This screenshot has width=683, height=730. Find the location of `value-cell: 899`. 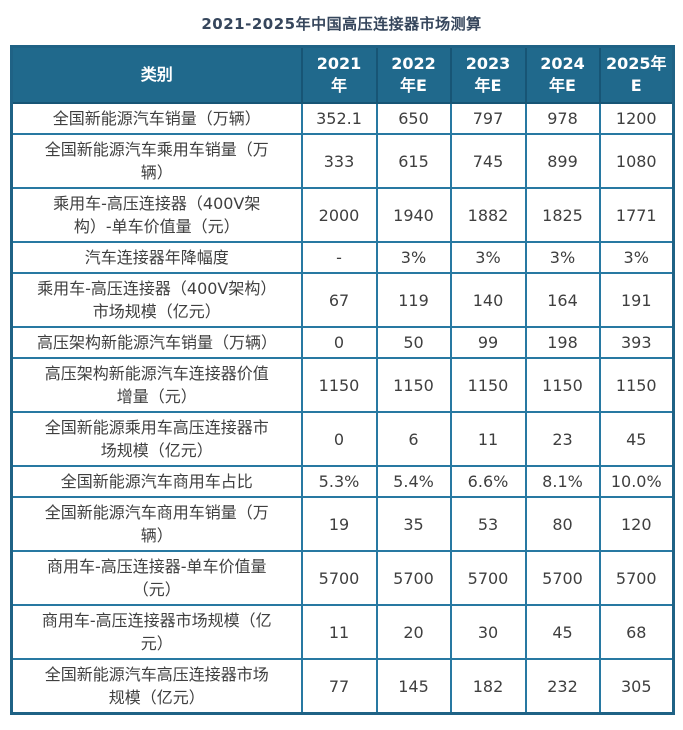

value-cell: 899 is located at coordinates (562, 161).